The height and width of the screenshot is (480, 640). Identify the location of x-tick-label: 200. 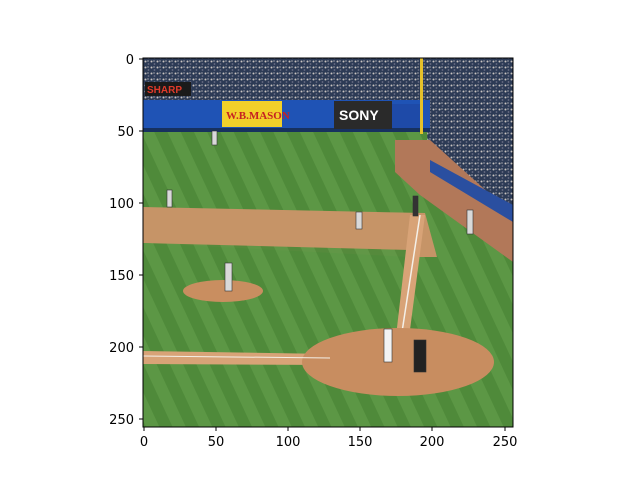
(432, 442).